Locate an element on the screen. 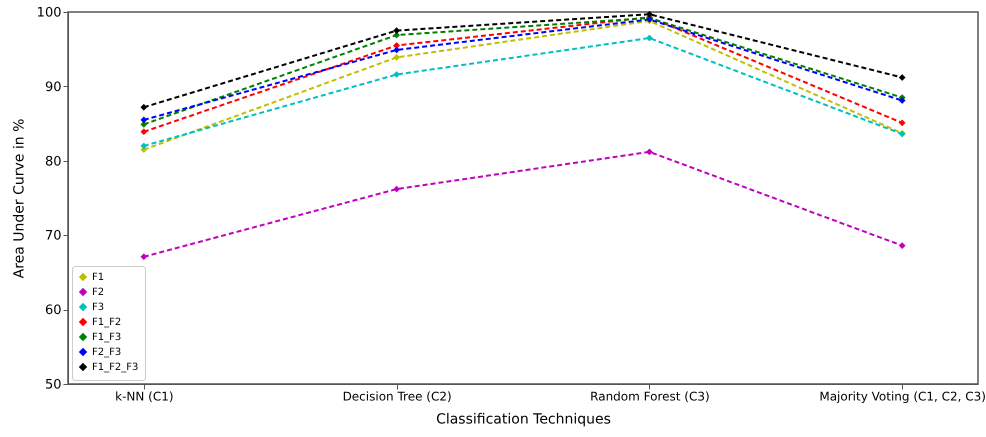  y-tick-label: 60 is located at coordinates (53, 310).